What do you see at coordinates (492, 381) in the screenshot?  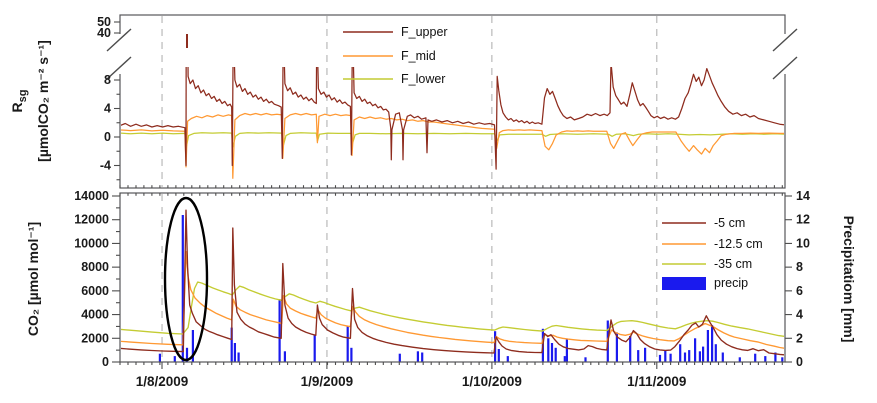 I see `x-date-label: 1/10/2009` at bounding box center [492, 381].